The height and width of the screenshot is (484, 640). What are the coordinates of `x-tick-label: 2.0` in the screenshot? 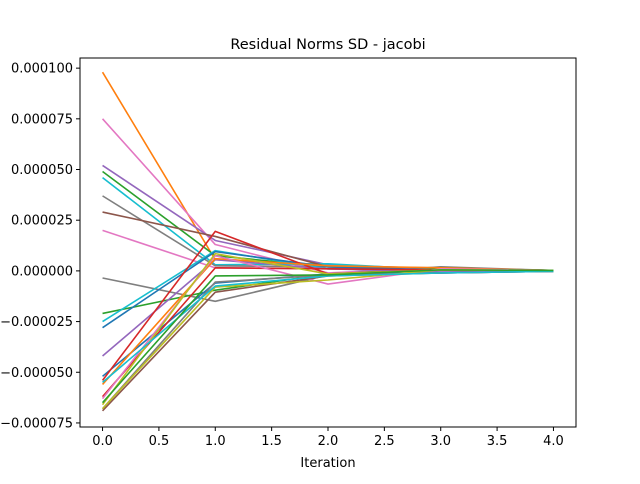 It's located at (328, 441).